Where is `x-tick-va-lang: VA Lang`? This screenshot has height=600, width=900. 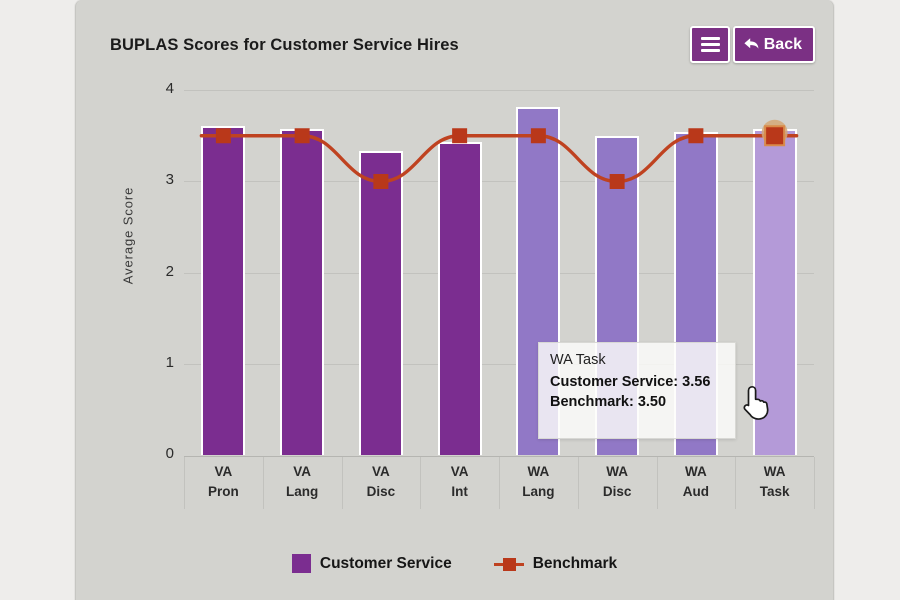 x-tick-va-lang: VA Lang is located at coordinates (302, 481).